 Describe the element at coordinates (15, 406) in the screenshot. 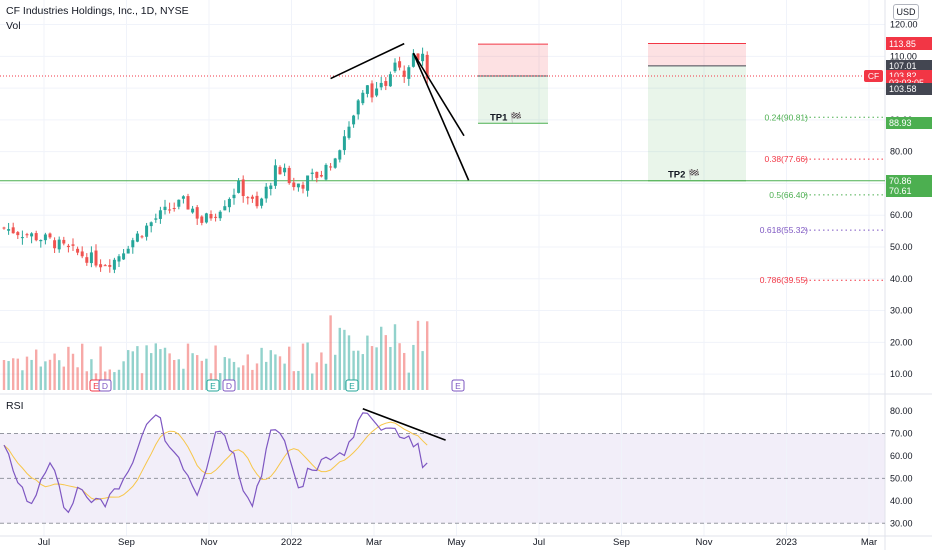

I see `rsi-label: RSI` at that location.